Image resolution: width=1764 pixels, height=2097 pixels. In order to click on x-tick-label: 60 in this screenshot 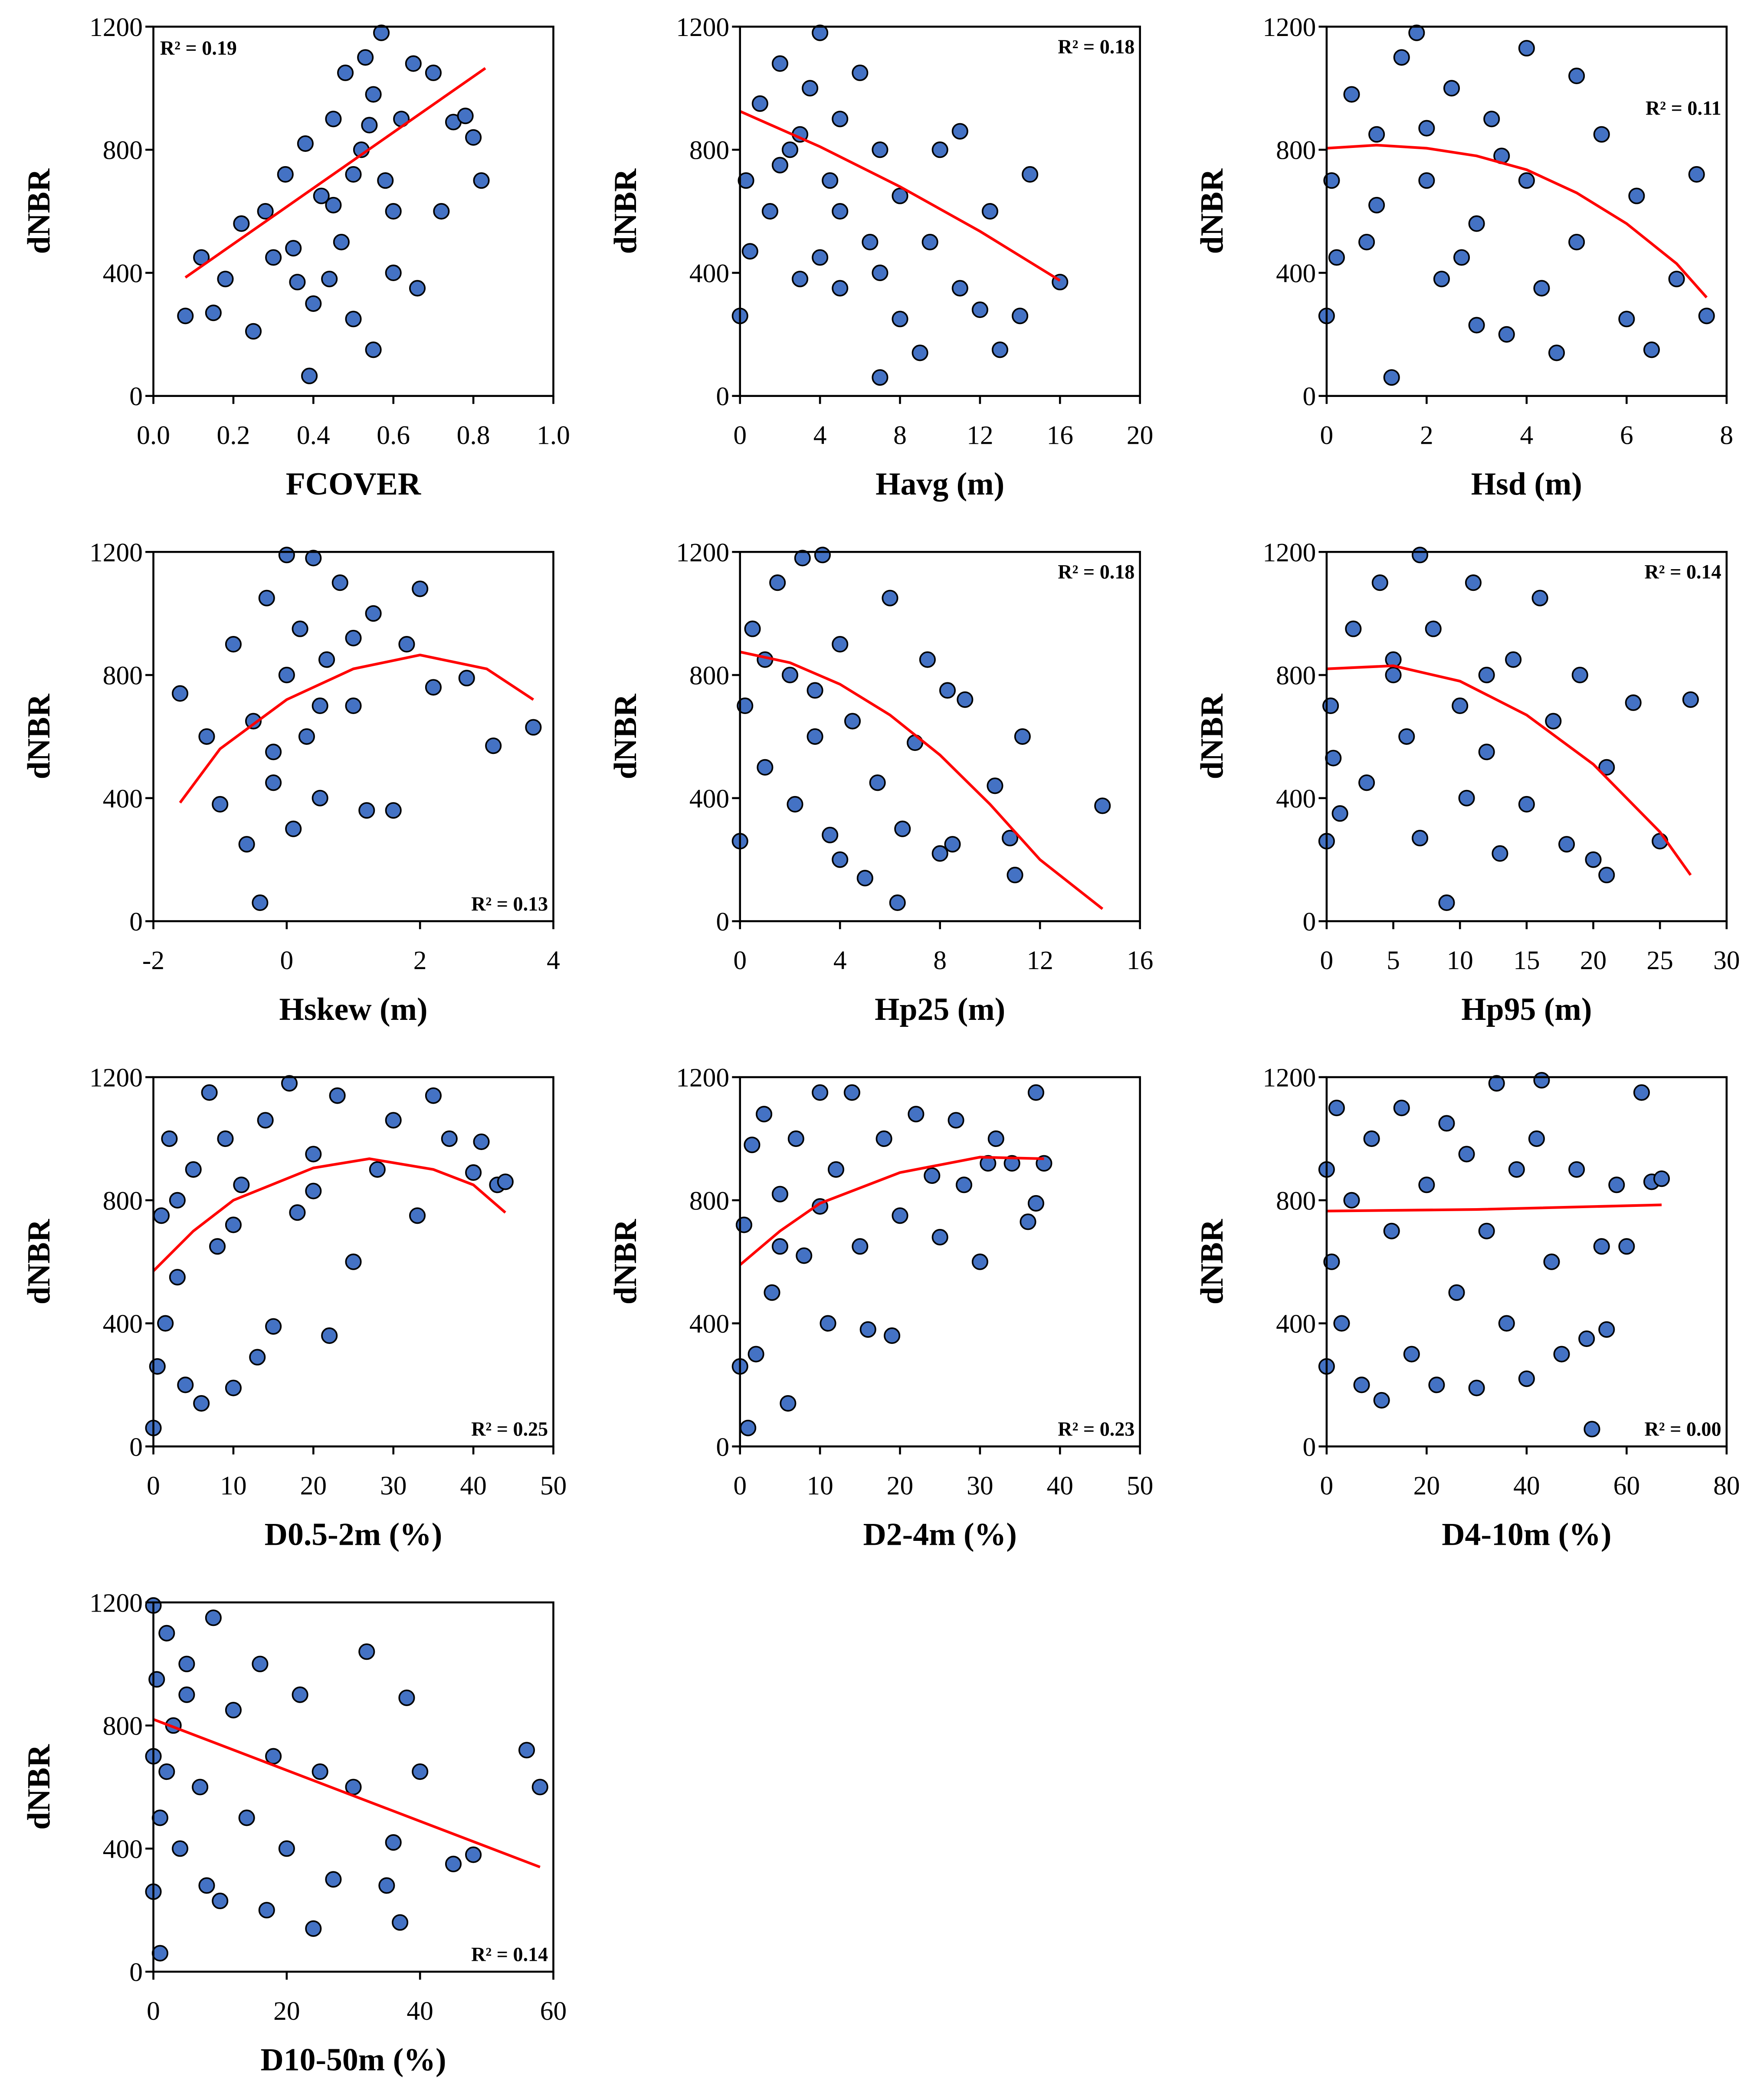, I will do `click(1626, 1486)`.